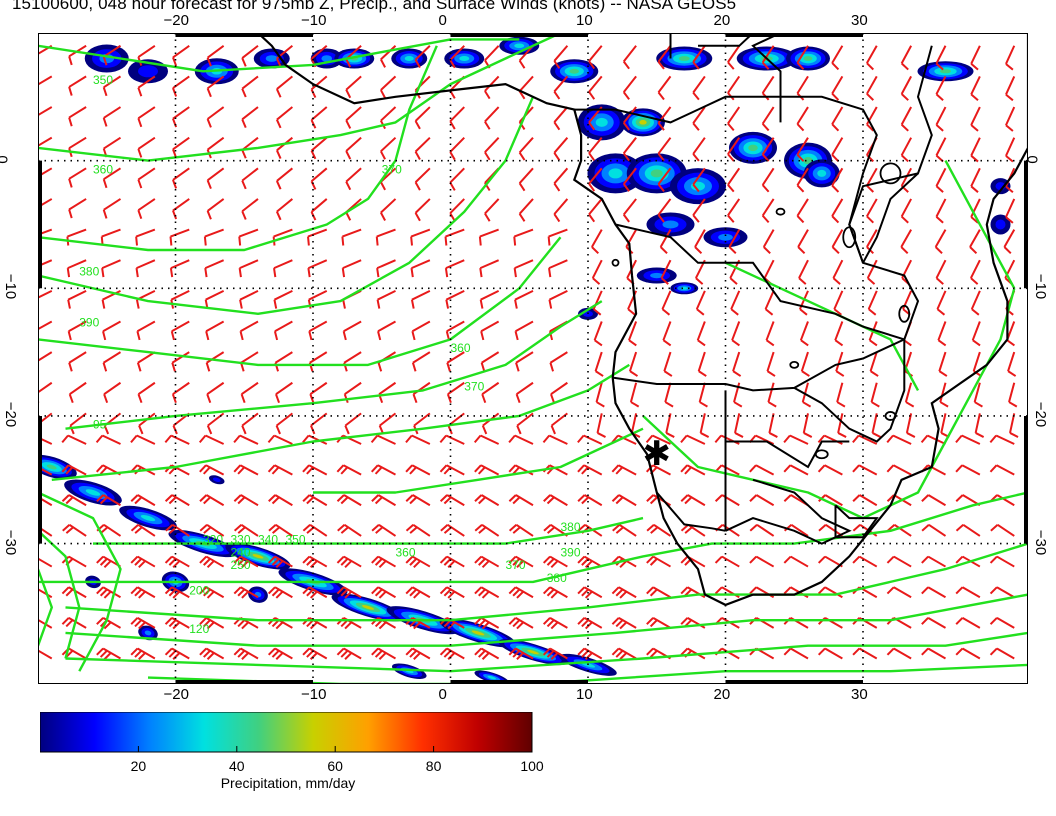 The height and width of the screenshot is (816, 1056). I want to click on contour-label: 390, so click(571, 552).